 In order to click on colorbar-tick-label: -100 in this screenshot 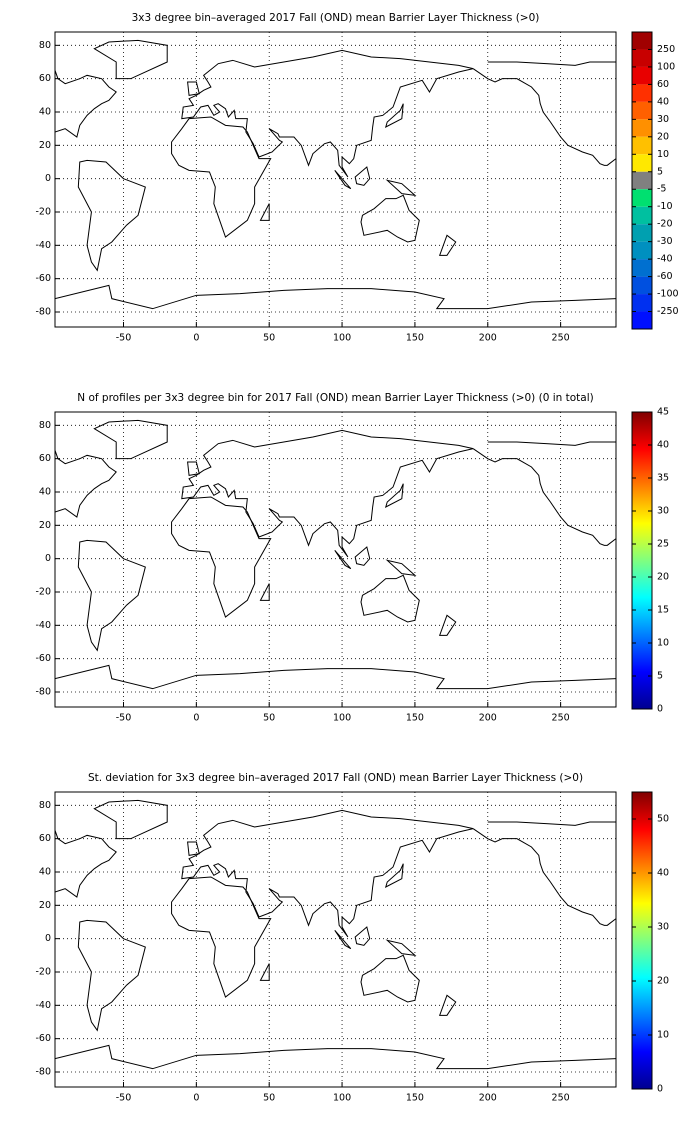, I will do `click(668, 294)`.